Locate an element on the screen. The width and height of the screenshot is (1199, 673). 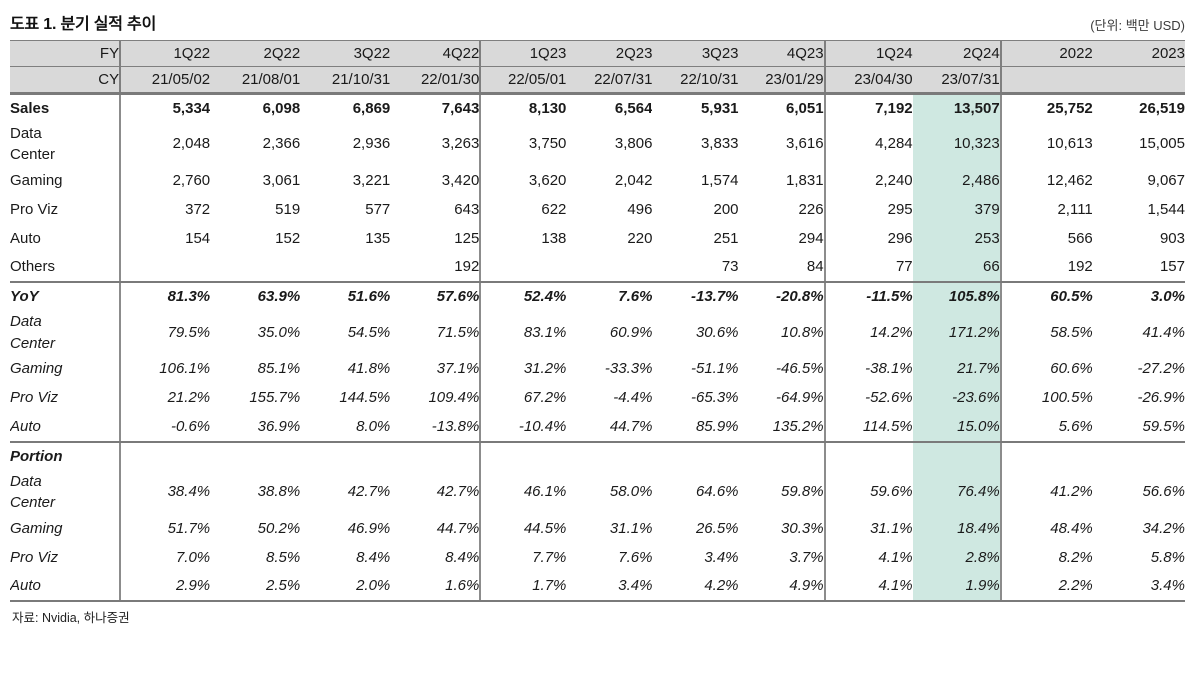
value-cell: 125 is located at coordinates (467, 238).